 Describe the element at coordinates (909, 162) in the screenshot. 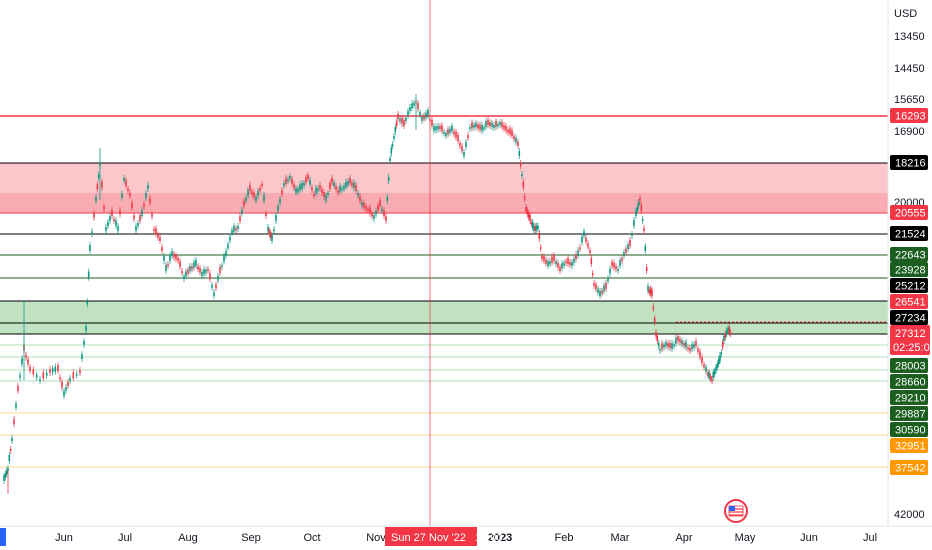

I see `level-badge-18216: 18216` at that location.